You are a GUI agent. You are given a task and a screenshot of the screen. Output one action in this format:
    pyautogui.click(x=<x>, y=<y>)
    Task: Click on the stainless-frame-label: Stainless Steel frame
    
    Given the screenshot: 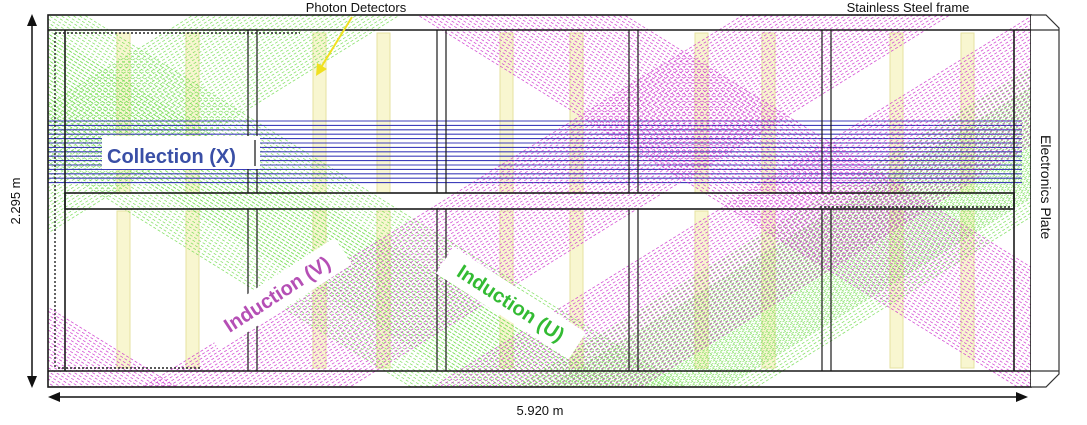 What is the action you would take?
    pyautogui.click(x=908, y=7)
    